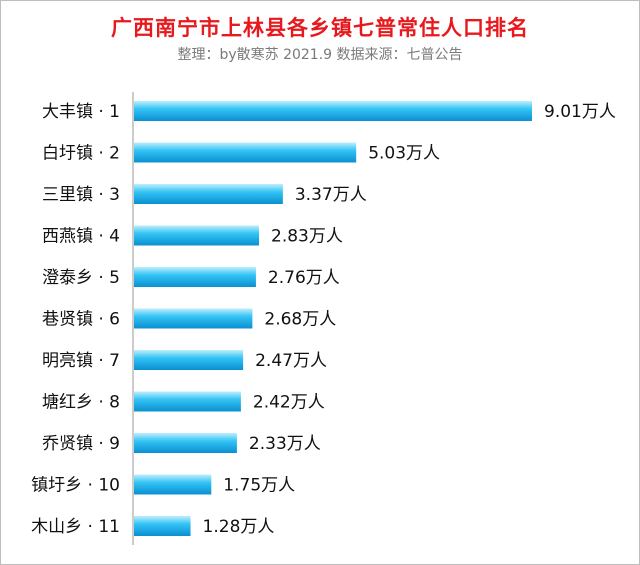  What do you see at coordinates (285, 444) in the screenshot?
I see `value-label: 2.33万人` at bounding box center [285, 444].